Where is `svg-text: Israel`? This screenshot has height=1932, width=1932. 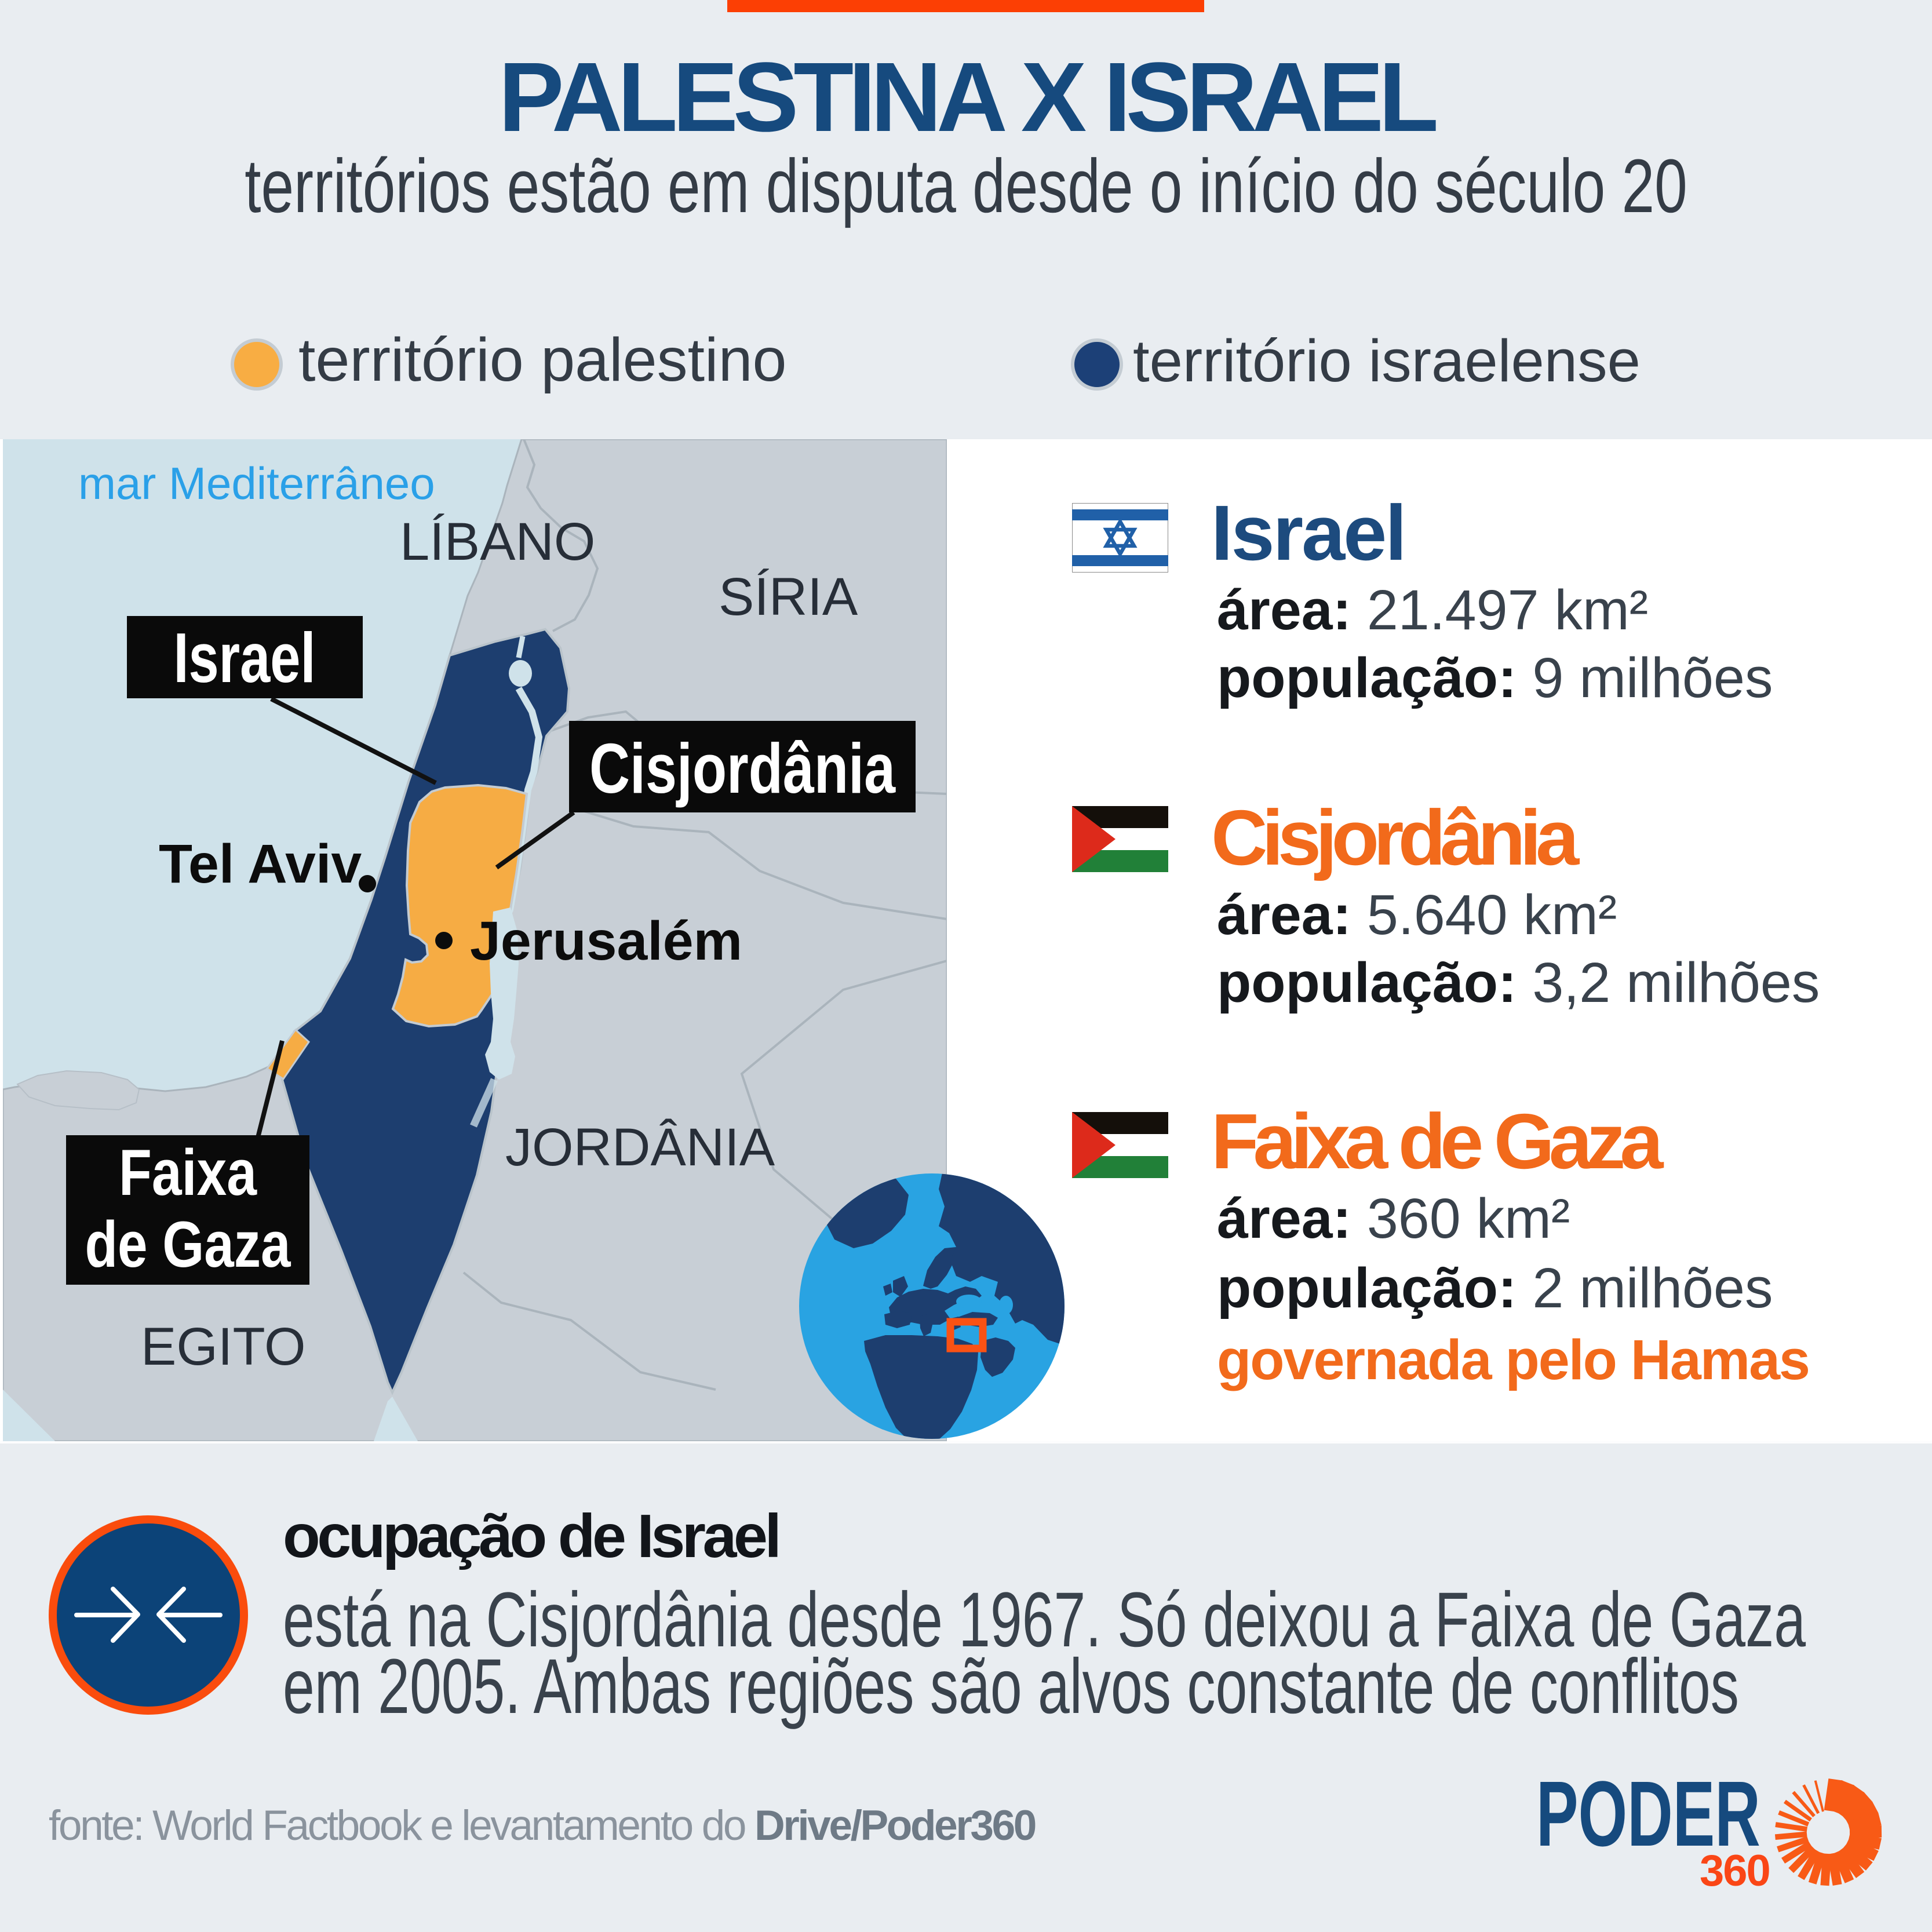 svg-text: Israel is located at coordinates (245, 657).